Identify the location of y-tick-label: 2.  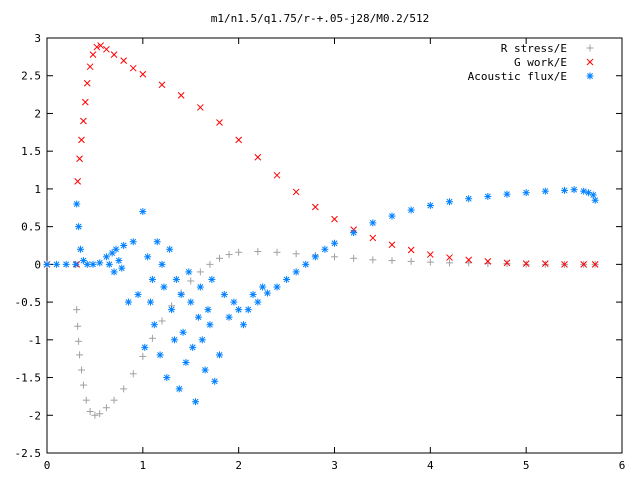
(37, 113).